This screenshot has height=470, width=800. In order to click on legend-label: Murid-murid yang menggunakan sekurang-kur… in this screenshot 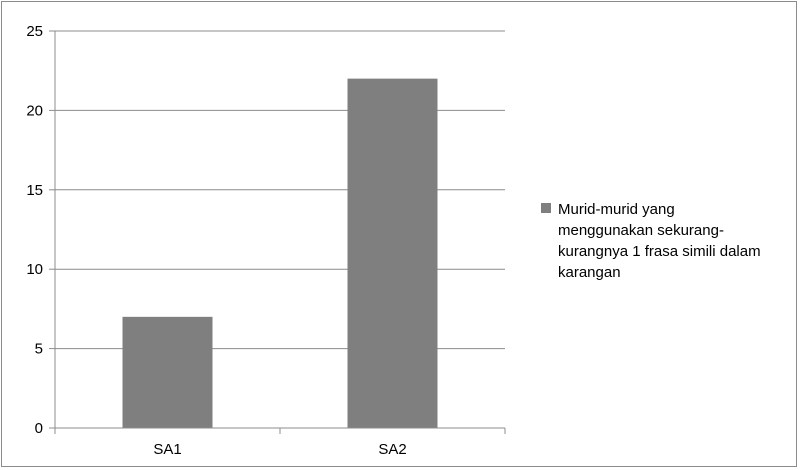, I will do `click(659, 241)`.